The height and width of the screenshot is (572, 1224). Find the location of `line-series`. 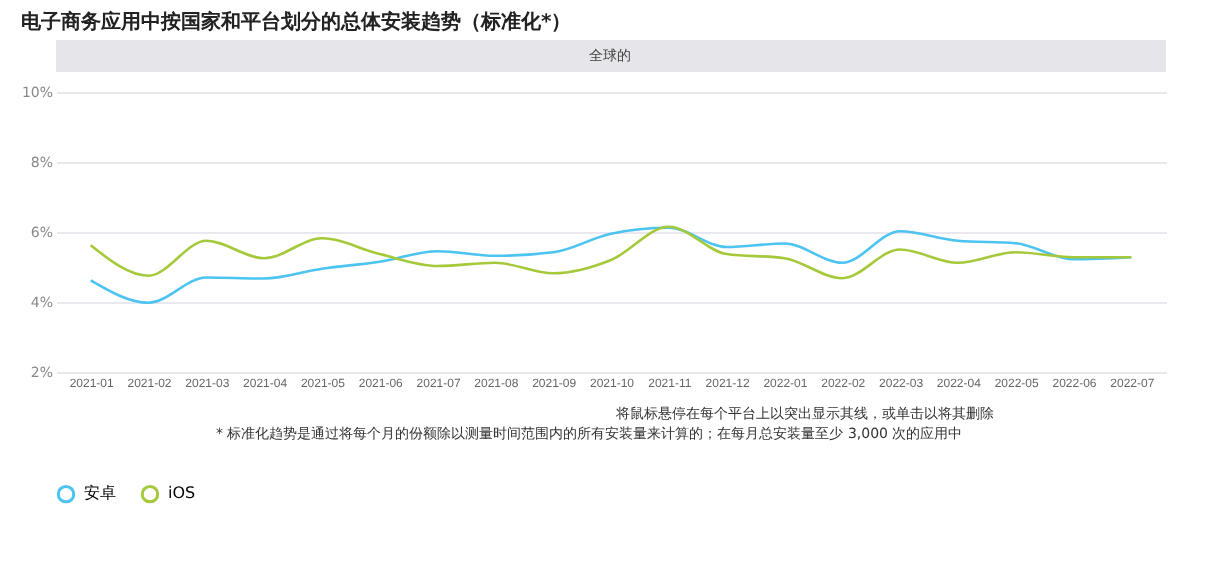

line-series is located at coordinates (611, 252).